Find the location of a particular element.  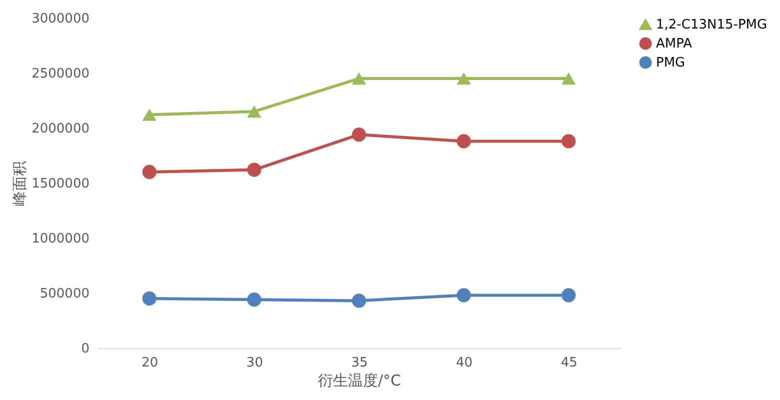

y-tick-label: 2500000 is located at coordinates (61, 74).